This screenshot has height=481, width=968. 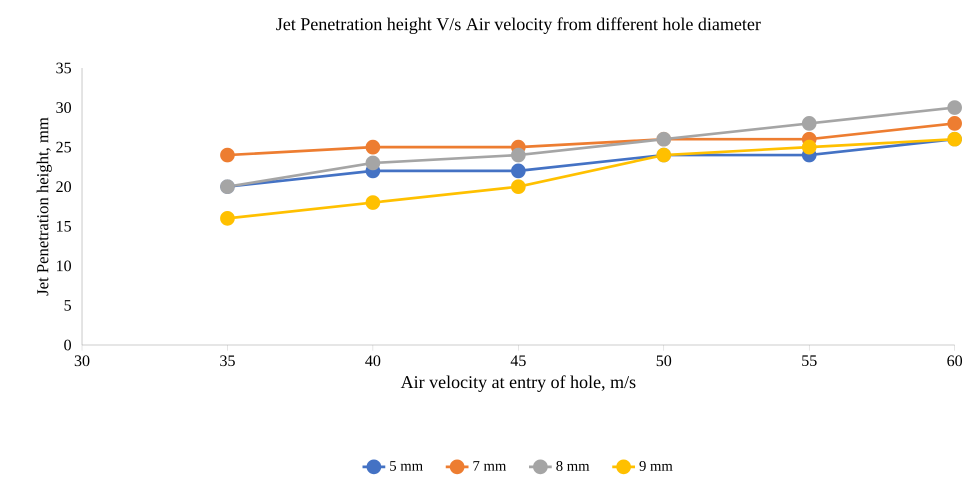 I want to click on legend-label: 5 mm, so click(x=406, y=466).